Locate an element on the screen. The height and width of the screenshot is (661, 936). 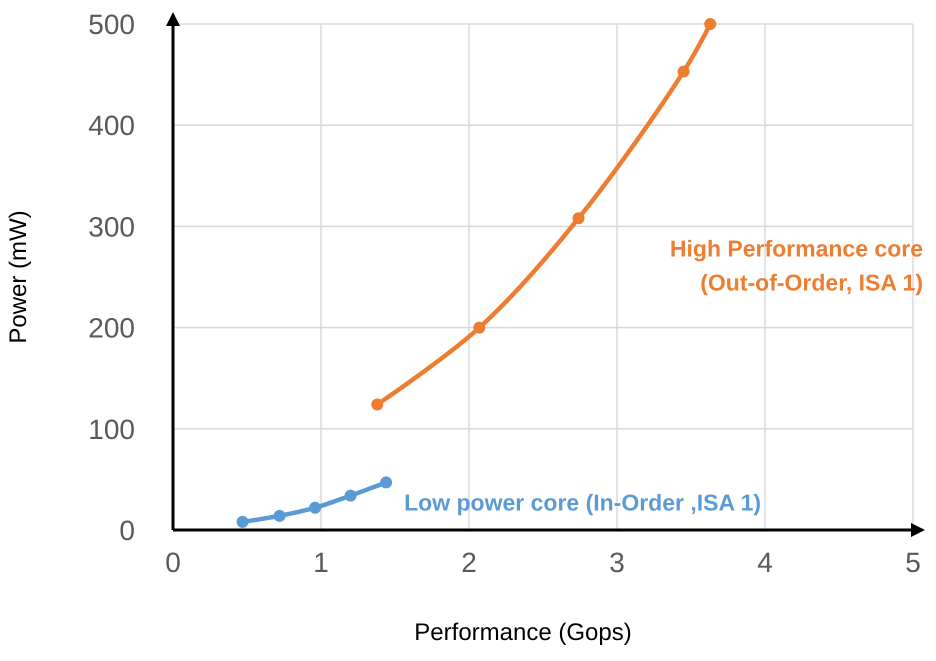
x-tick-label: 1 is located at coordinates (321, 562).